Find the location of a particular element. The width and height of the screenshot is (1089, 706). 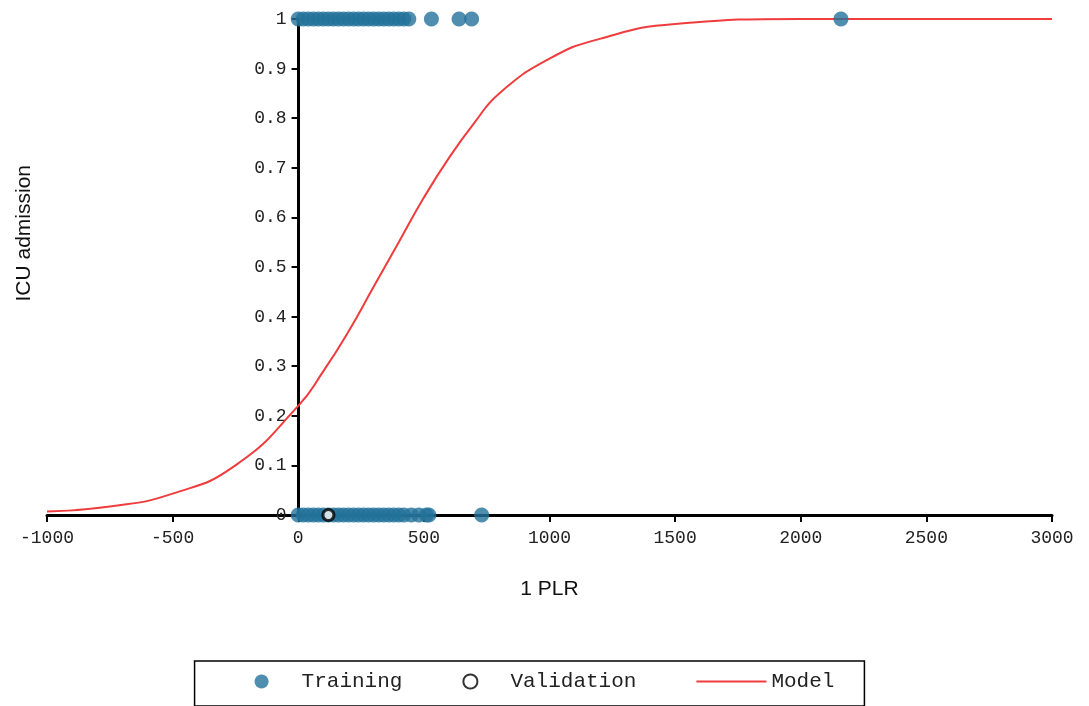

legend-label: Validation is located at coordinates (573, 681).